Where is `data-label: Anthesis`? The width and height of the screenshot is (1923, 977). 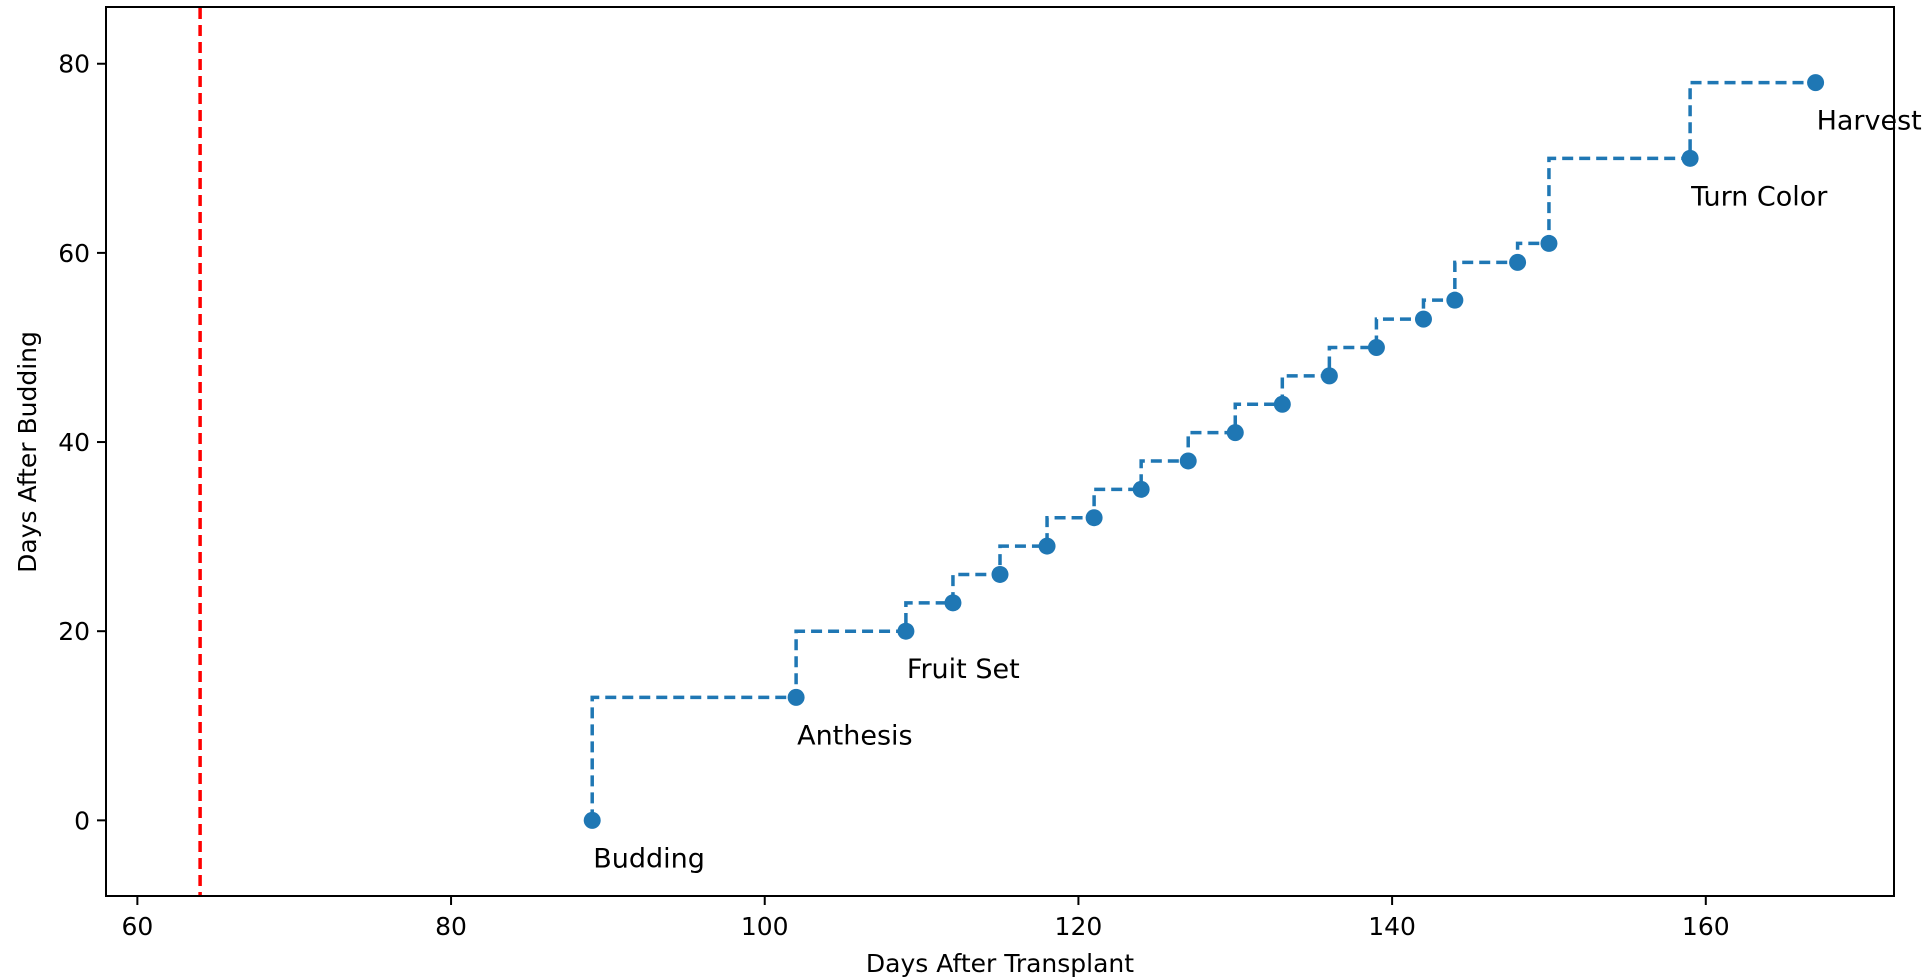
data-label: Anthesis is located at coordinates (855, 735).